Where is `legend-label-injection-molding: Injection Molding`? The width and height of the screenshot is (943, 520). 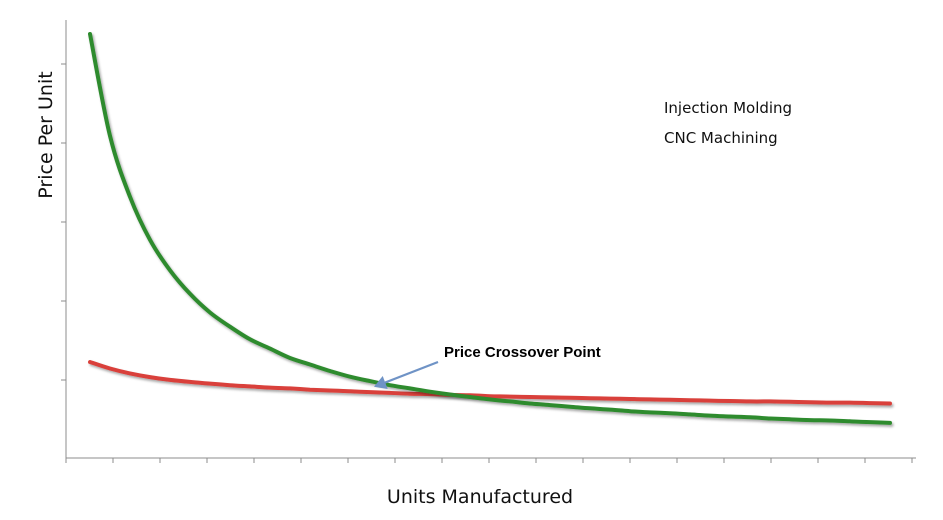
legend-label-injection-molding: Injection Molding is located at coordinates (728, 108).